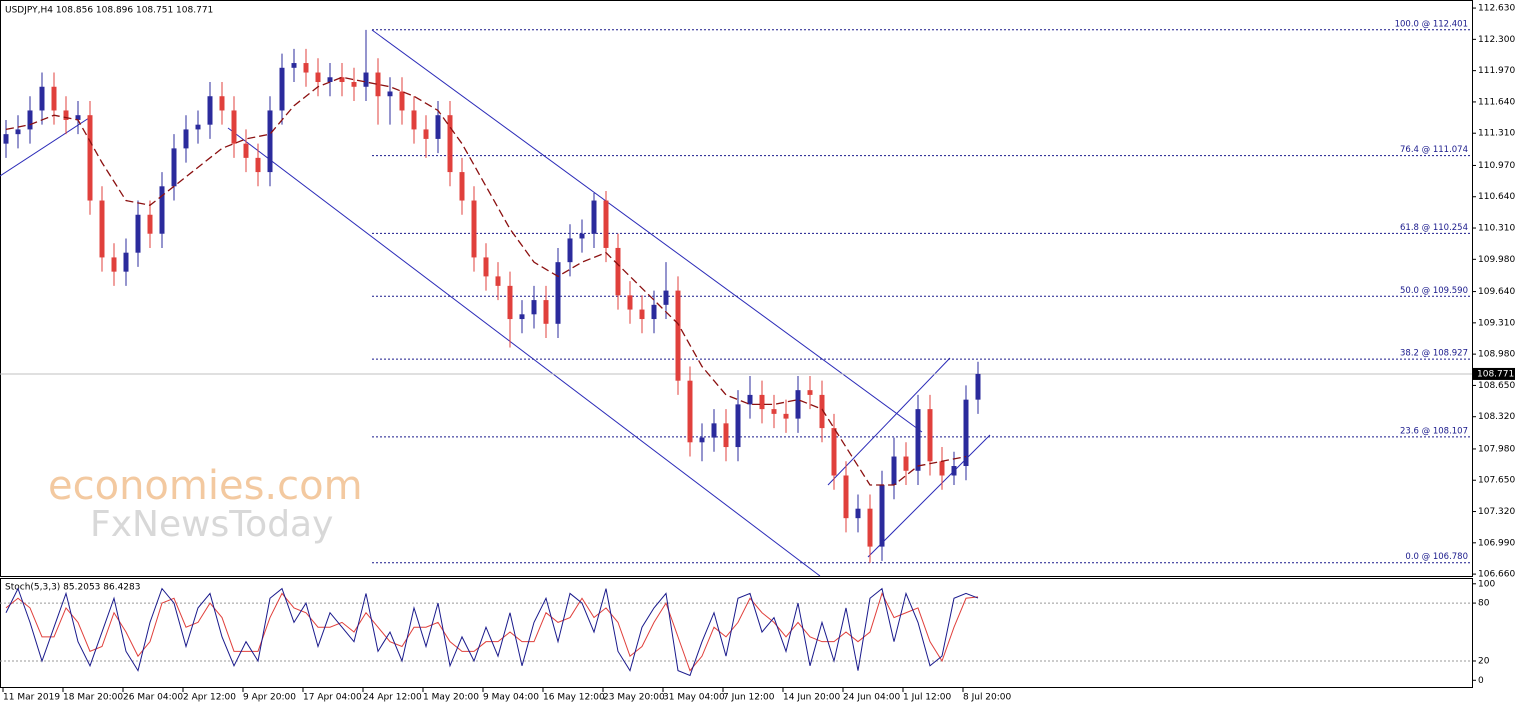  I want to click on current-price-box, so click(1494, 373).